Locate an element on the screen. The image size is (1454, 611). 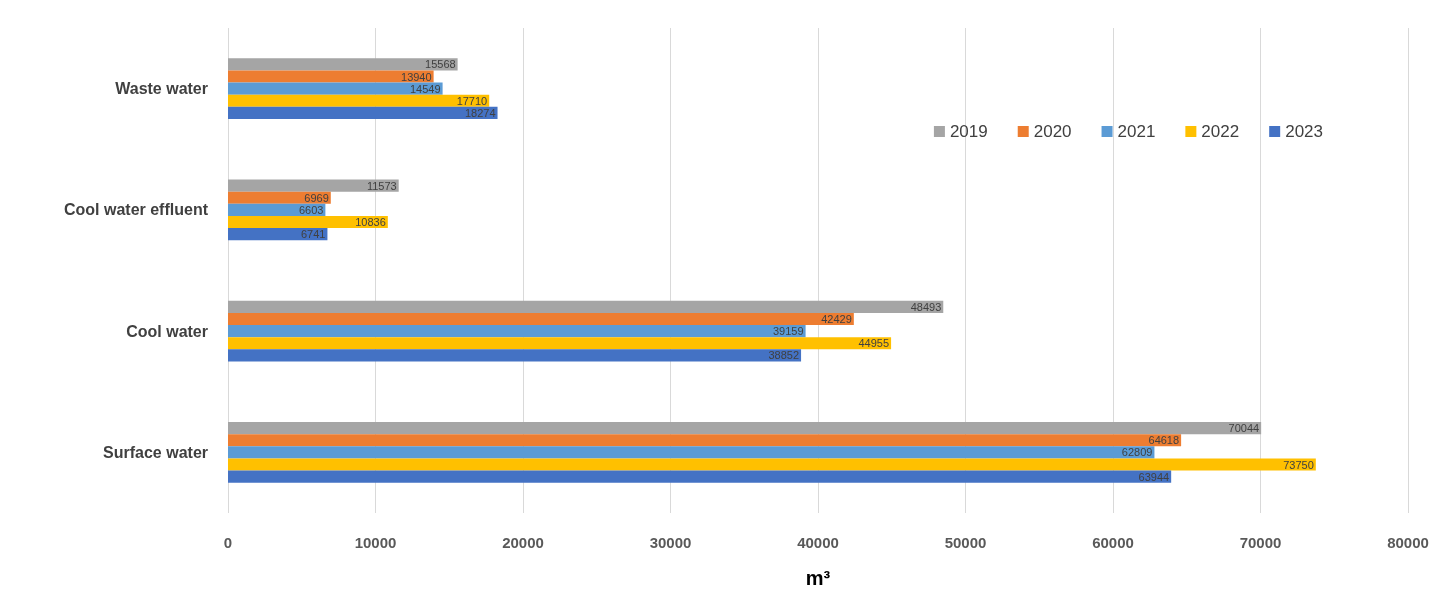
data-label: 64618 is located at coordinates (1164, 440).